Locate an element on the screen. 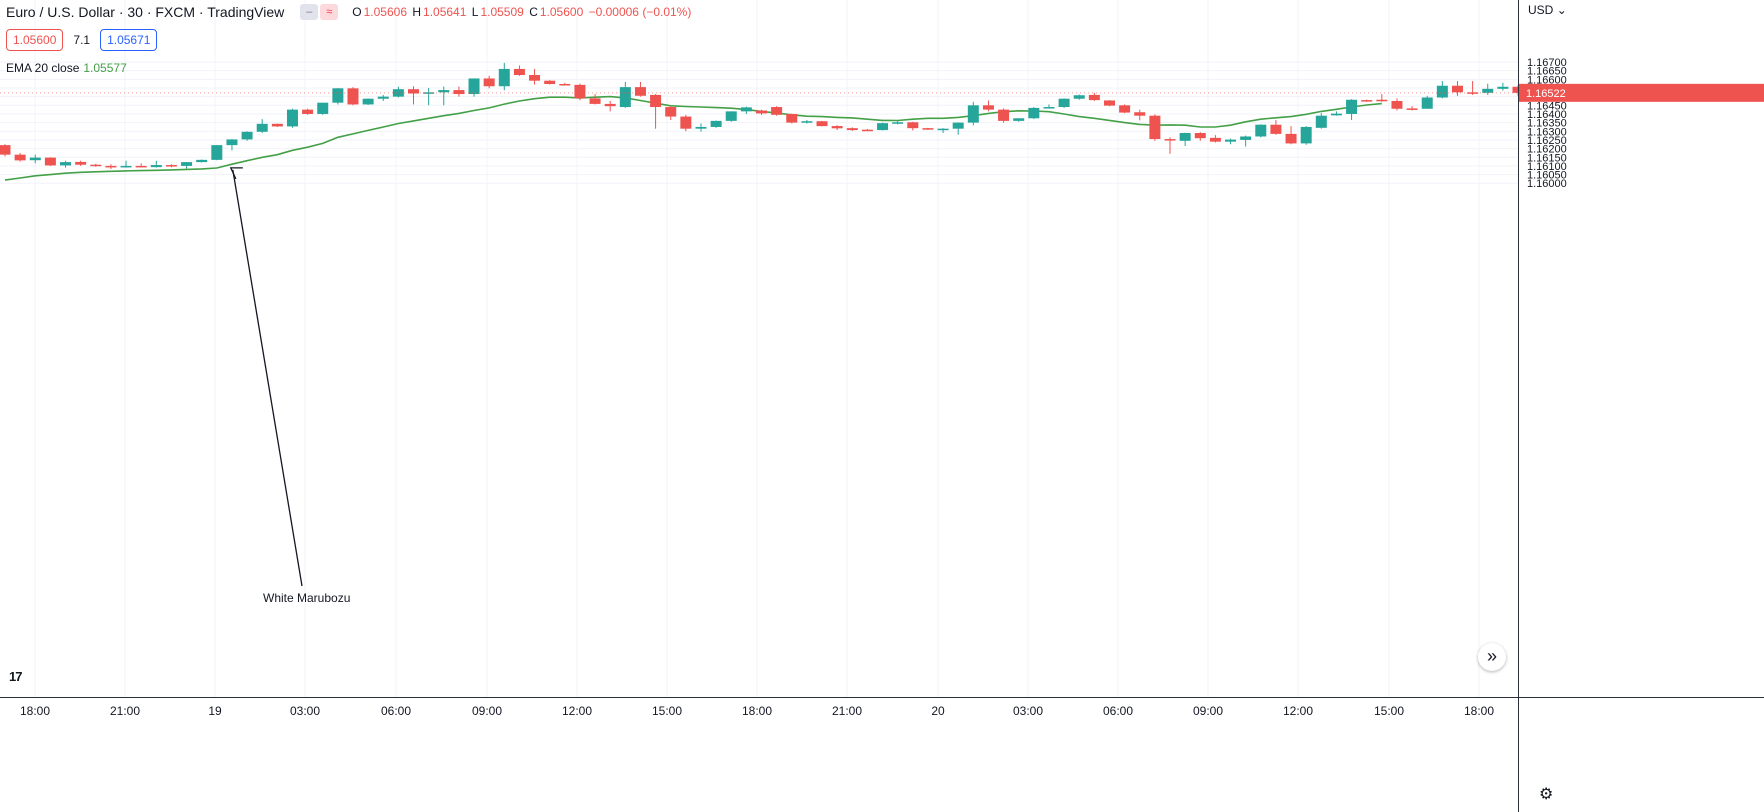 The height and width of the screenshot is (812, 1764). ema-line-layer is located at coordinates (693, 138).